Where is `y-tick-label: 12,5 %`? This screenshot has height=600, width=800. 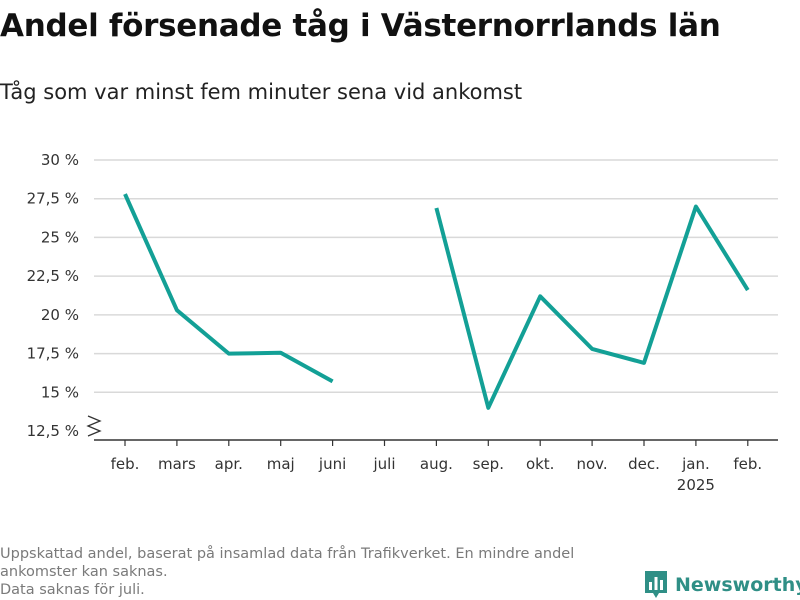 y-tick-label: 12,5 % is located at coordinates (53, 431).